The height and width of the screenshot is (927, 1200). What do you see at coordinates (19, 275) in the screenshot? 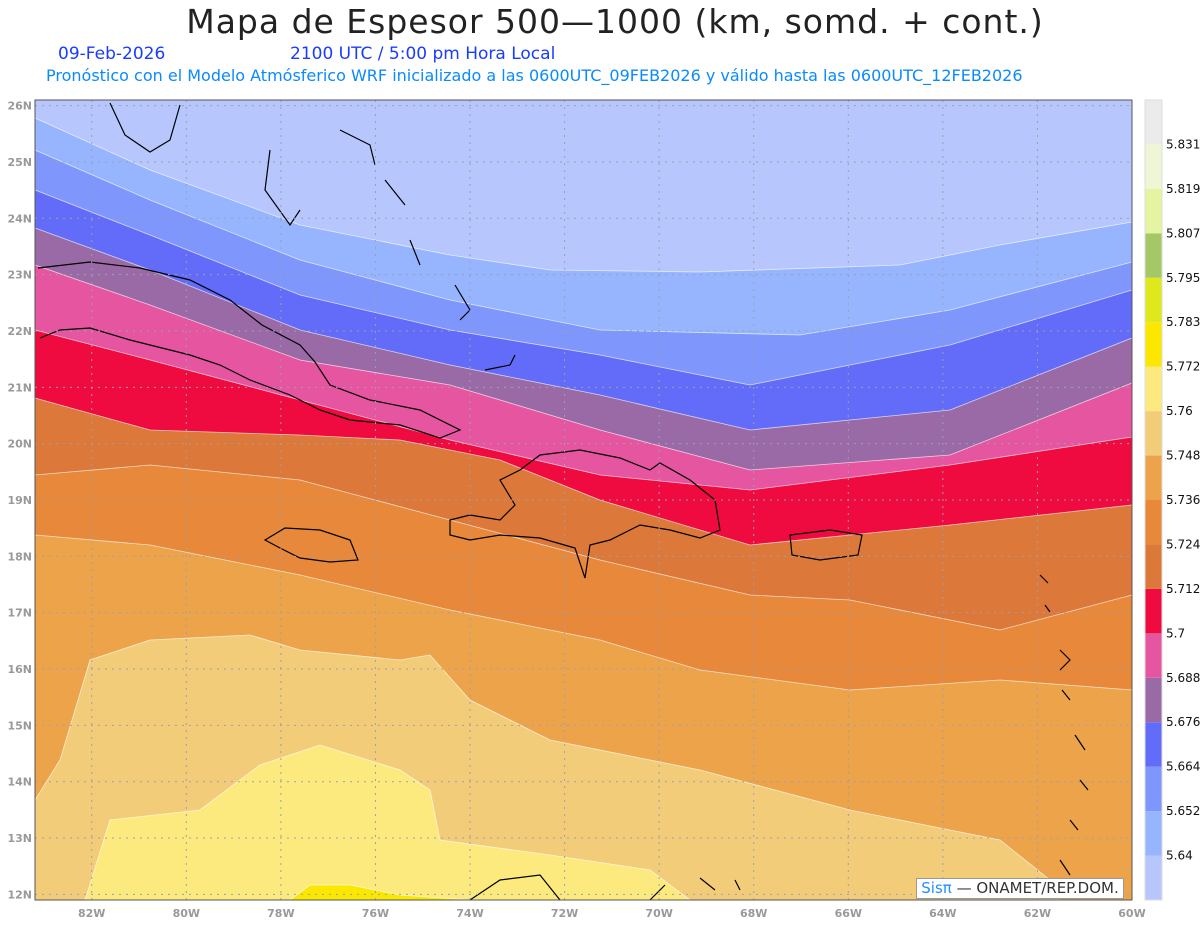
I see `lat-tick-label: 23N` at bounding box center [19, 275].